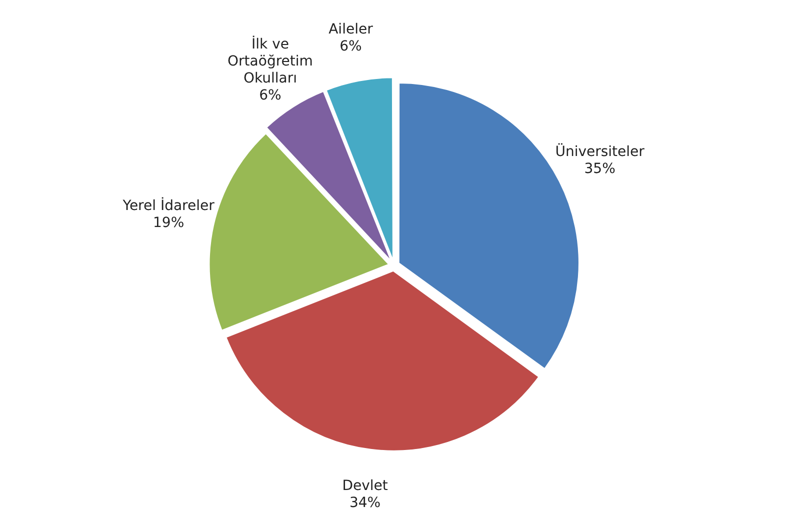 The width and height of the screenshot is (788, 511). What do you see at coordinates (365, 502) in the screenshot?
I see `data-label: 34%` at bounding box center [365, 502].